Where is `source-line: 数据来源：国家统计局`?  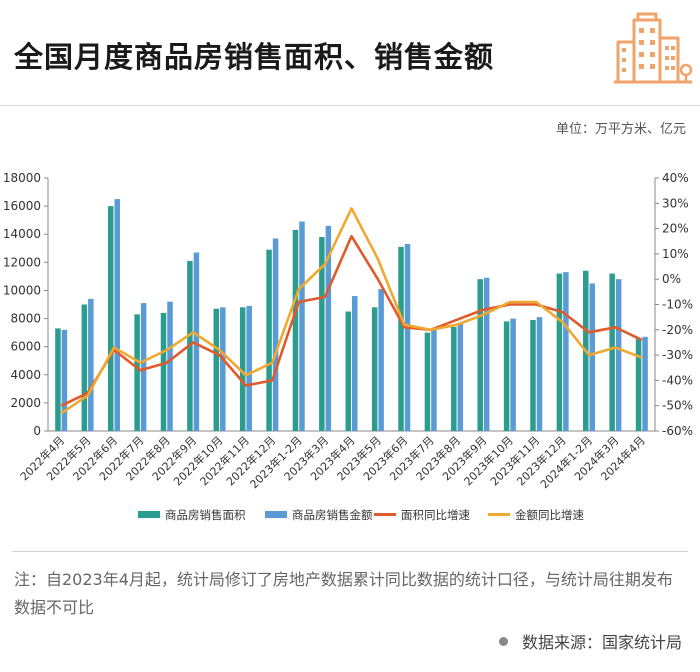 source-line: 数据来源：国家统计局 is located at coordinates (590, 641).